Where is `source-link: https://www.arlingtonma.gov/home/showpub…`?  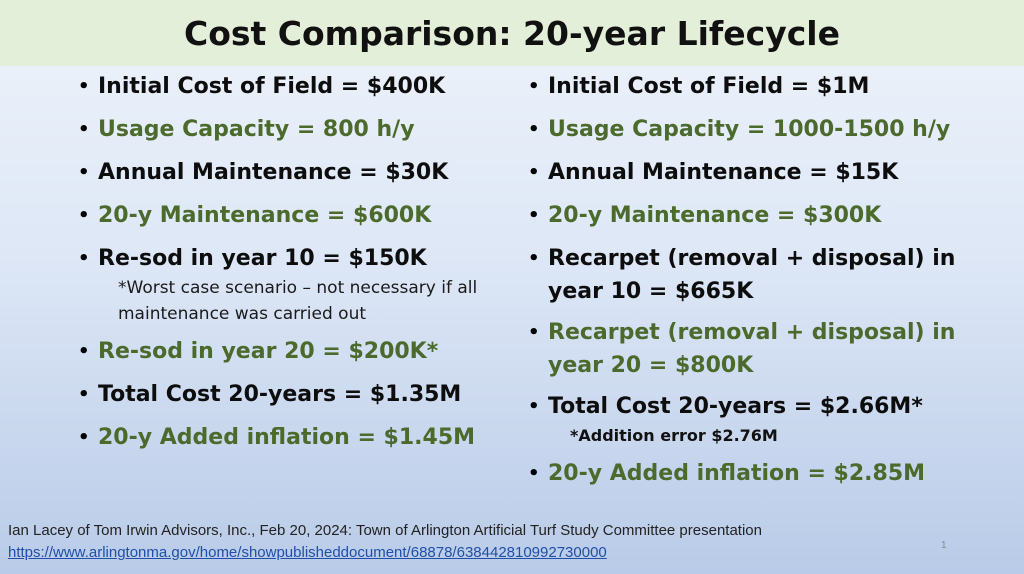 source-link: https://www.arlingtonma.gov/home/showpub… is located at coordinates (307, 552).